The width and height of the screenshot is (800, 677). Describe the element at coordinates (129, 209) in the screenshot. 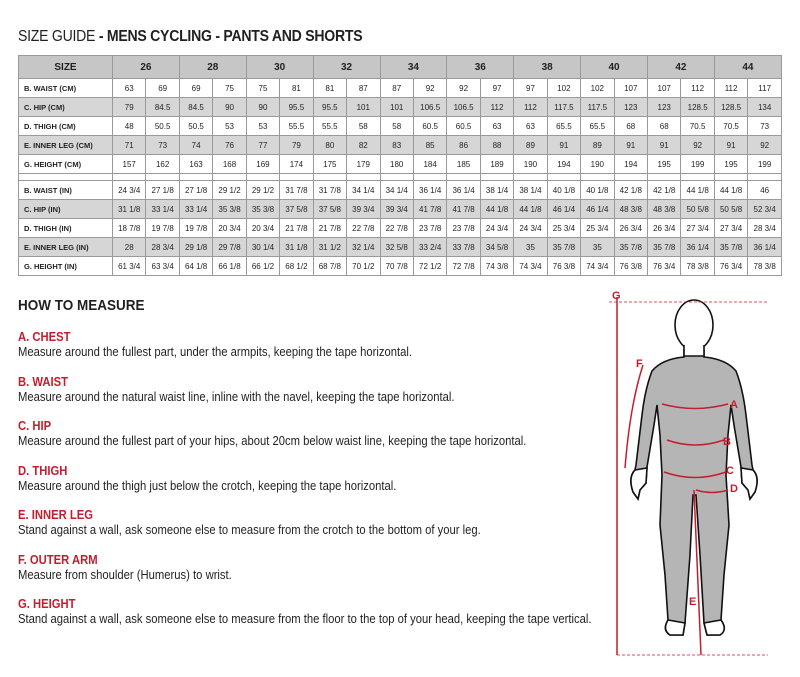

I see `table-cell: 31 1/8` at that location.